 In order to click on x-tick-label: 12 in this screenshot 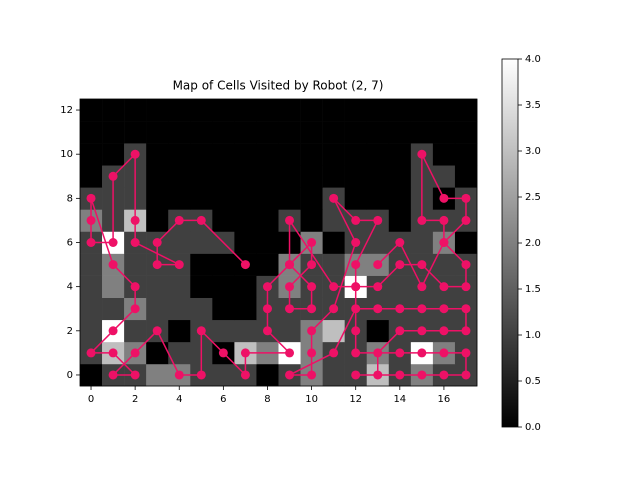, I will do `click(355, 399)`.